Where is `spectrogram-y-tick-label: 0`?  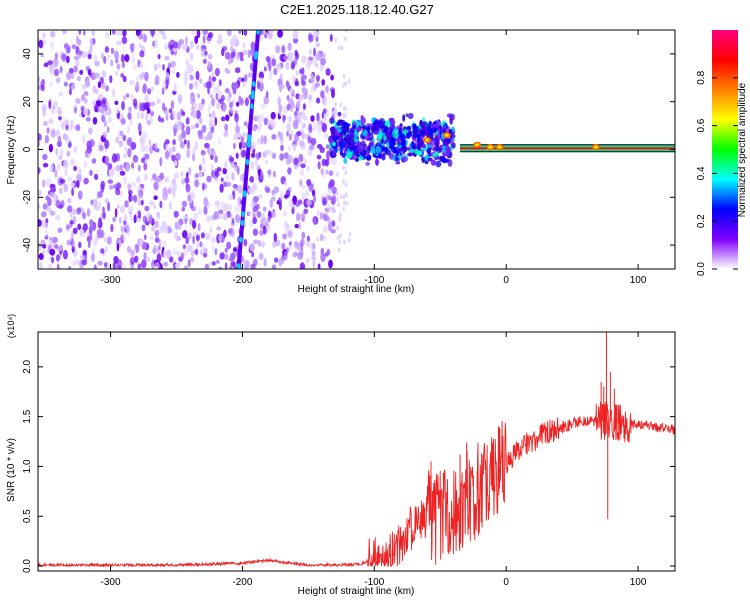
spectrogram-y-tick-label: 0 is located at coordinates (27, 149).